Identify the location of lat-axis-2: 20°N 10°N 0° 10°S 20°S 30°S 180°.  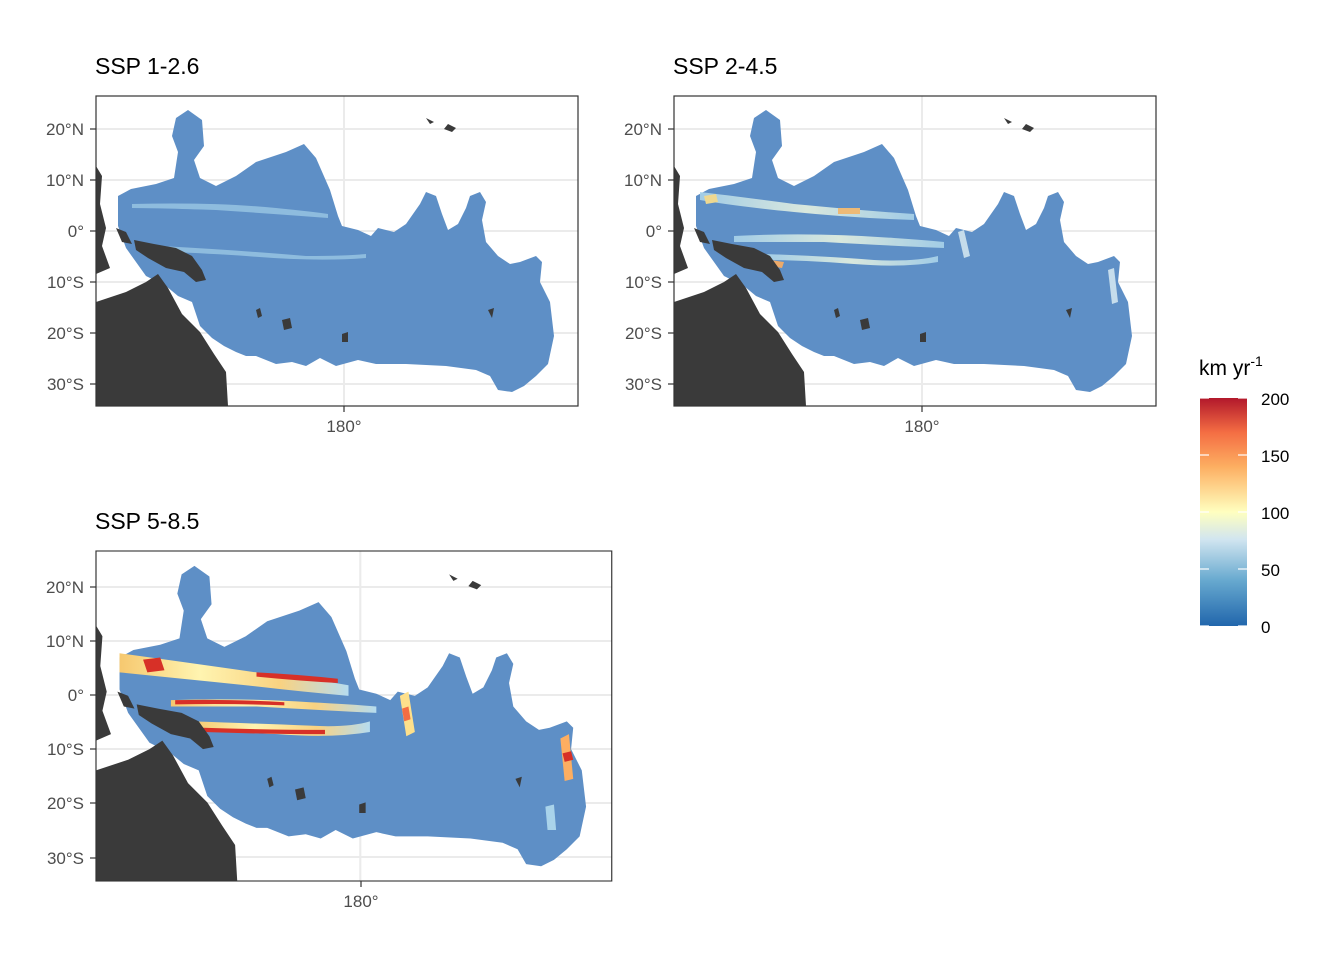
(782, 278).